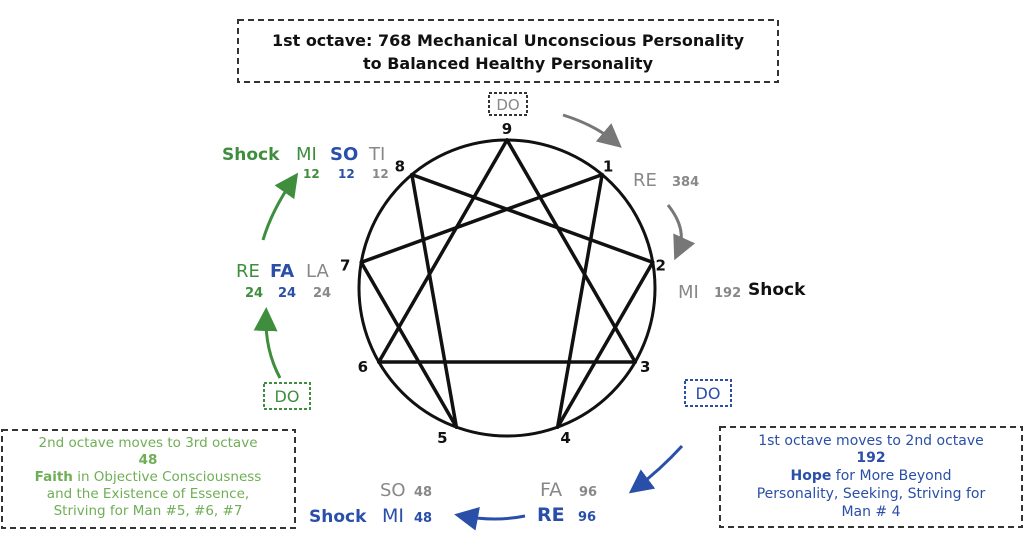  What do you see at coordinates (400, 167) in the screenshot?
I see `point-label-8: 8` at bounding box center [400, 167].